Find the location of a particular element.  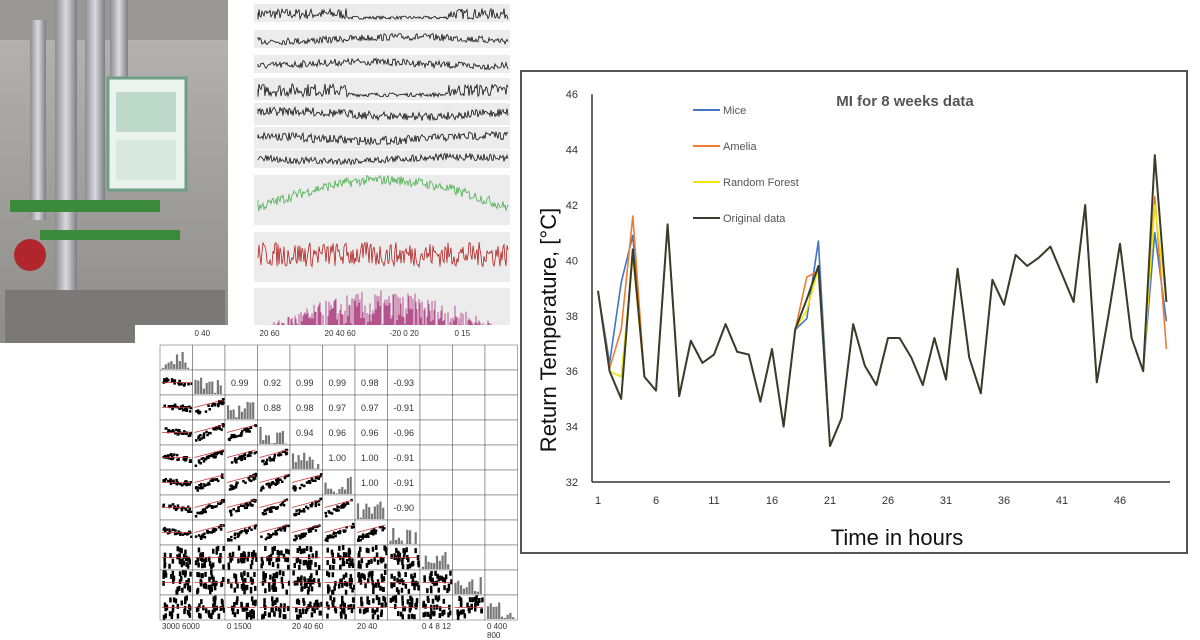

y-axis-label: Return Temperature, [°C] is located at coordinates (548, 330).